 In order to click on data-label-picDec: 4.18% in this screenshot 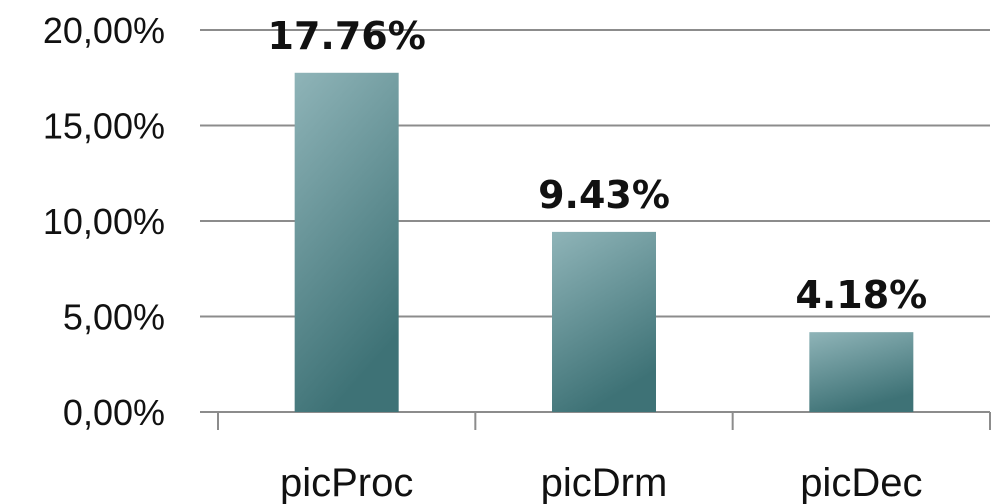, I will do `click(861, 295)`.